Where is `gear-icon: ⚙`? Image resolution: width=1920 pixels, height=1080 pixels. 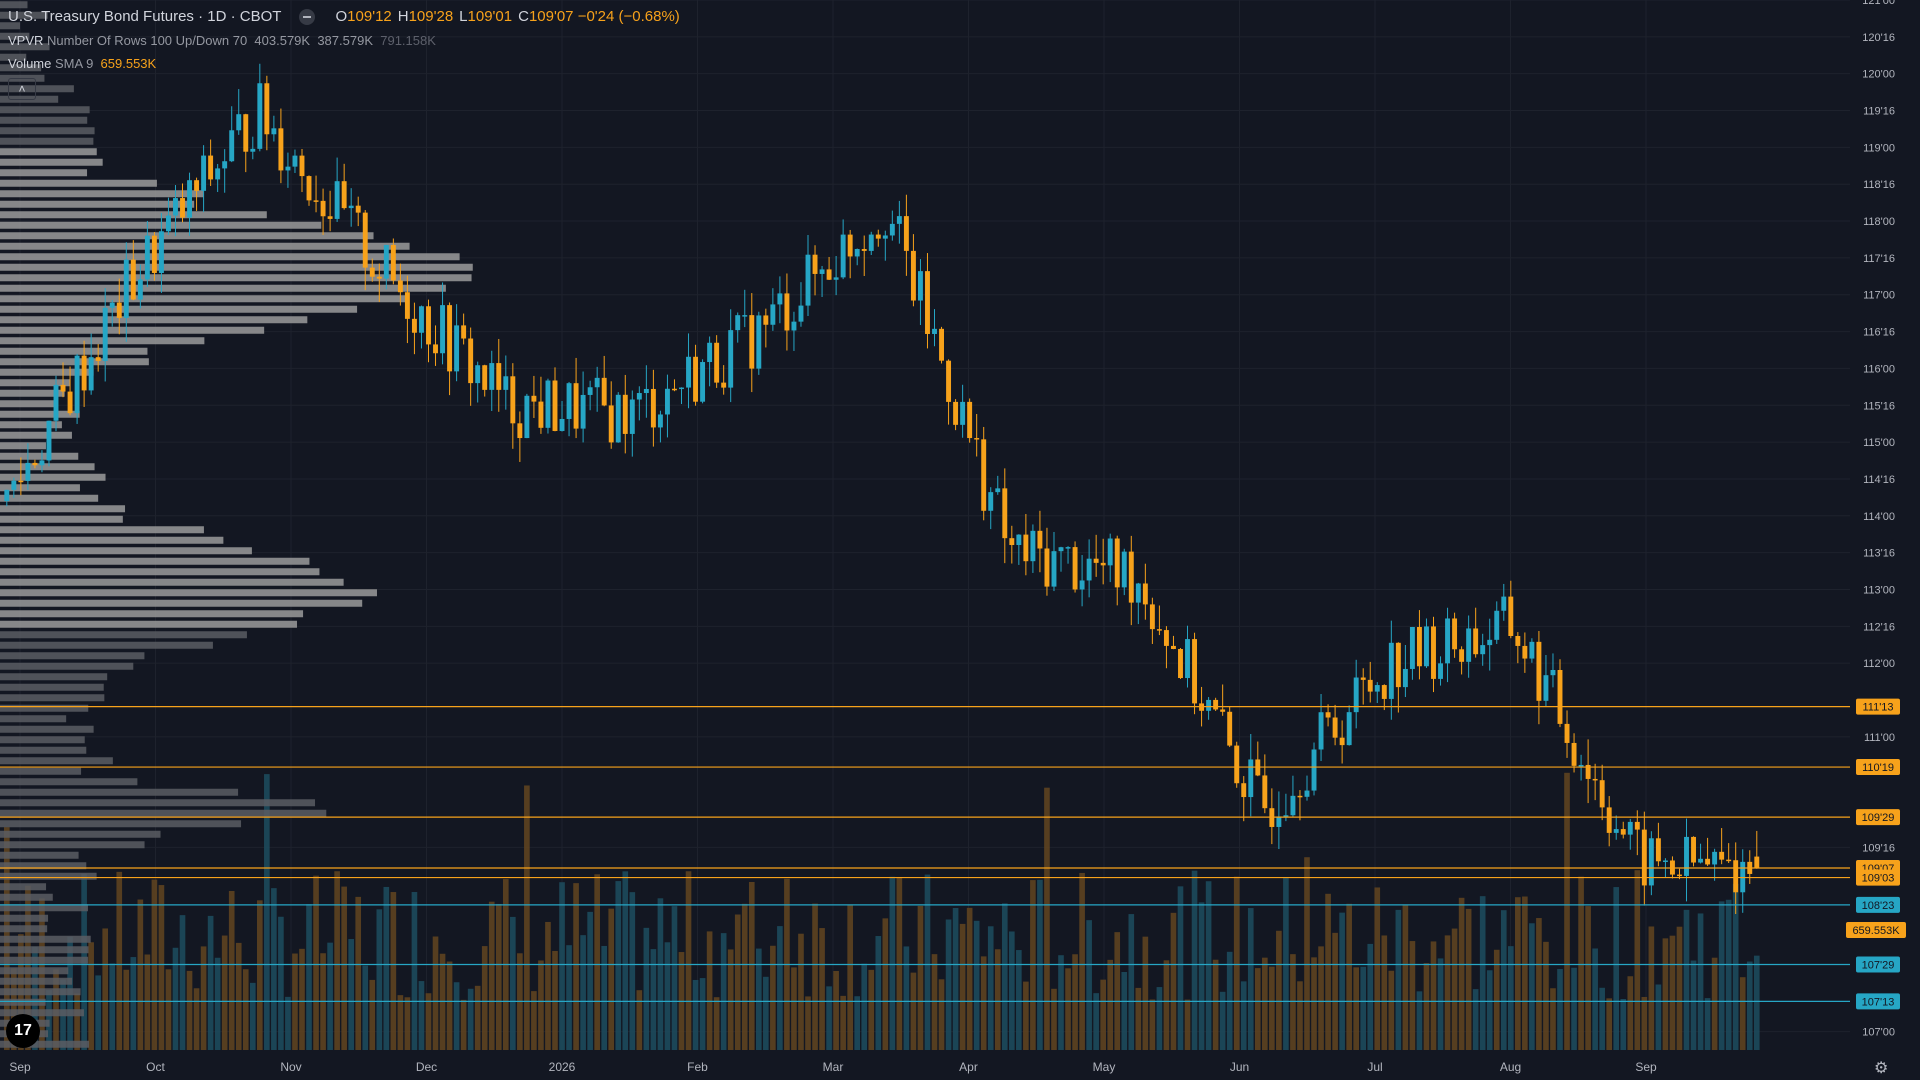 gear-icon: ⚙ is located at coordinates (1881, 1068).